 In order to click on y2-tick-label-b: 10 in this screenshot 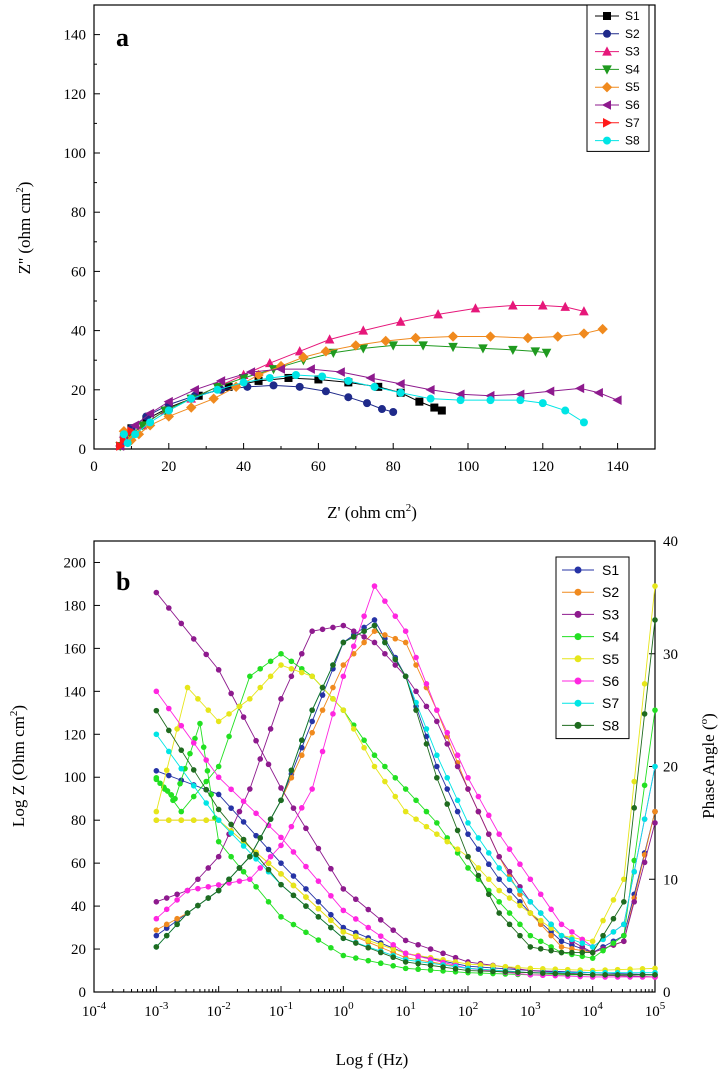, I will do `click(670, 880)`.